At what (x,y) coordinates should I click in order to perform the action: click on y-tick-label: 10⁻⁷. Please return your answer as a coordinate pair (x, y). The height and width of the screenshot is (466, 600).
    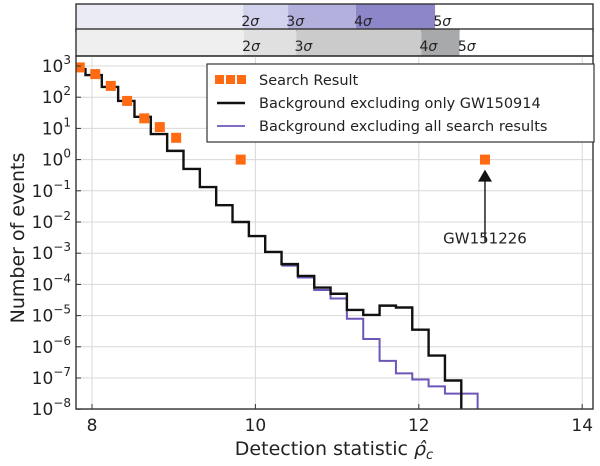
    Looking at the image, I should click on (51, 377).